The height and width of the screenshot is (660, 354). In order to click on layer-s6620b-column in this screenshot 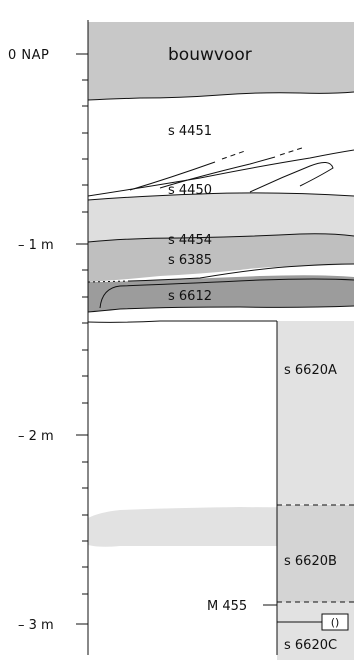, I will do `click(315, 553)`.